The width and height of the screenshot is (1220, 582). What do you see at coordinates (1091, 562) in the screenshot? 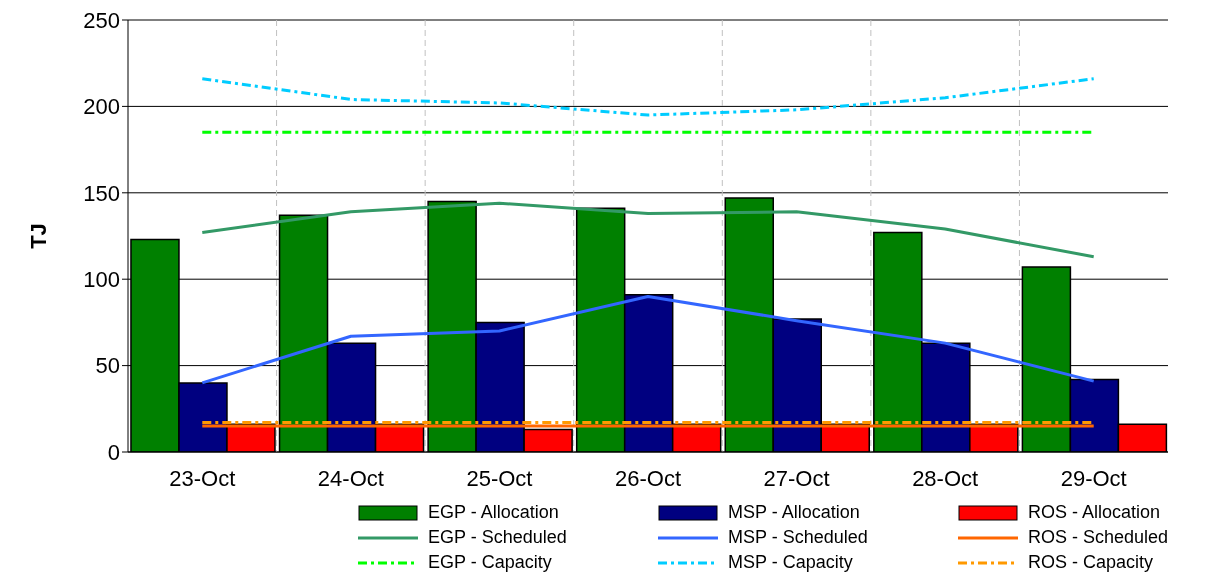
I see `legend-label: ROS - Capacity` at bounding box center [1091, 562].